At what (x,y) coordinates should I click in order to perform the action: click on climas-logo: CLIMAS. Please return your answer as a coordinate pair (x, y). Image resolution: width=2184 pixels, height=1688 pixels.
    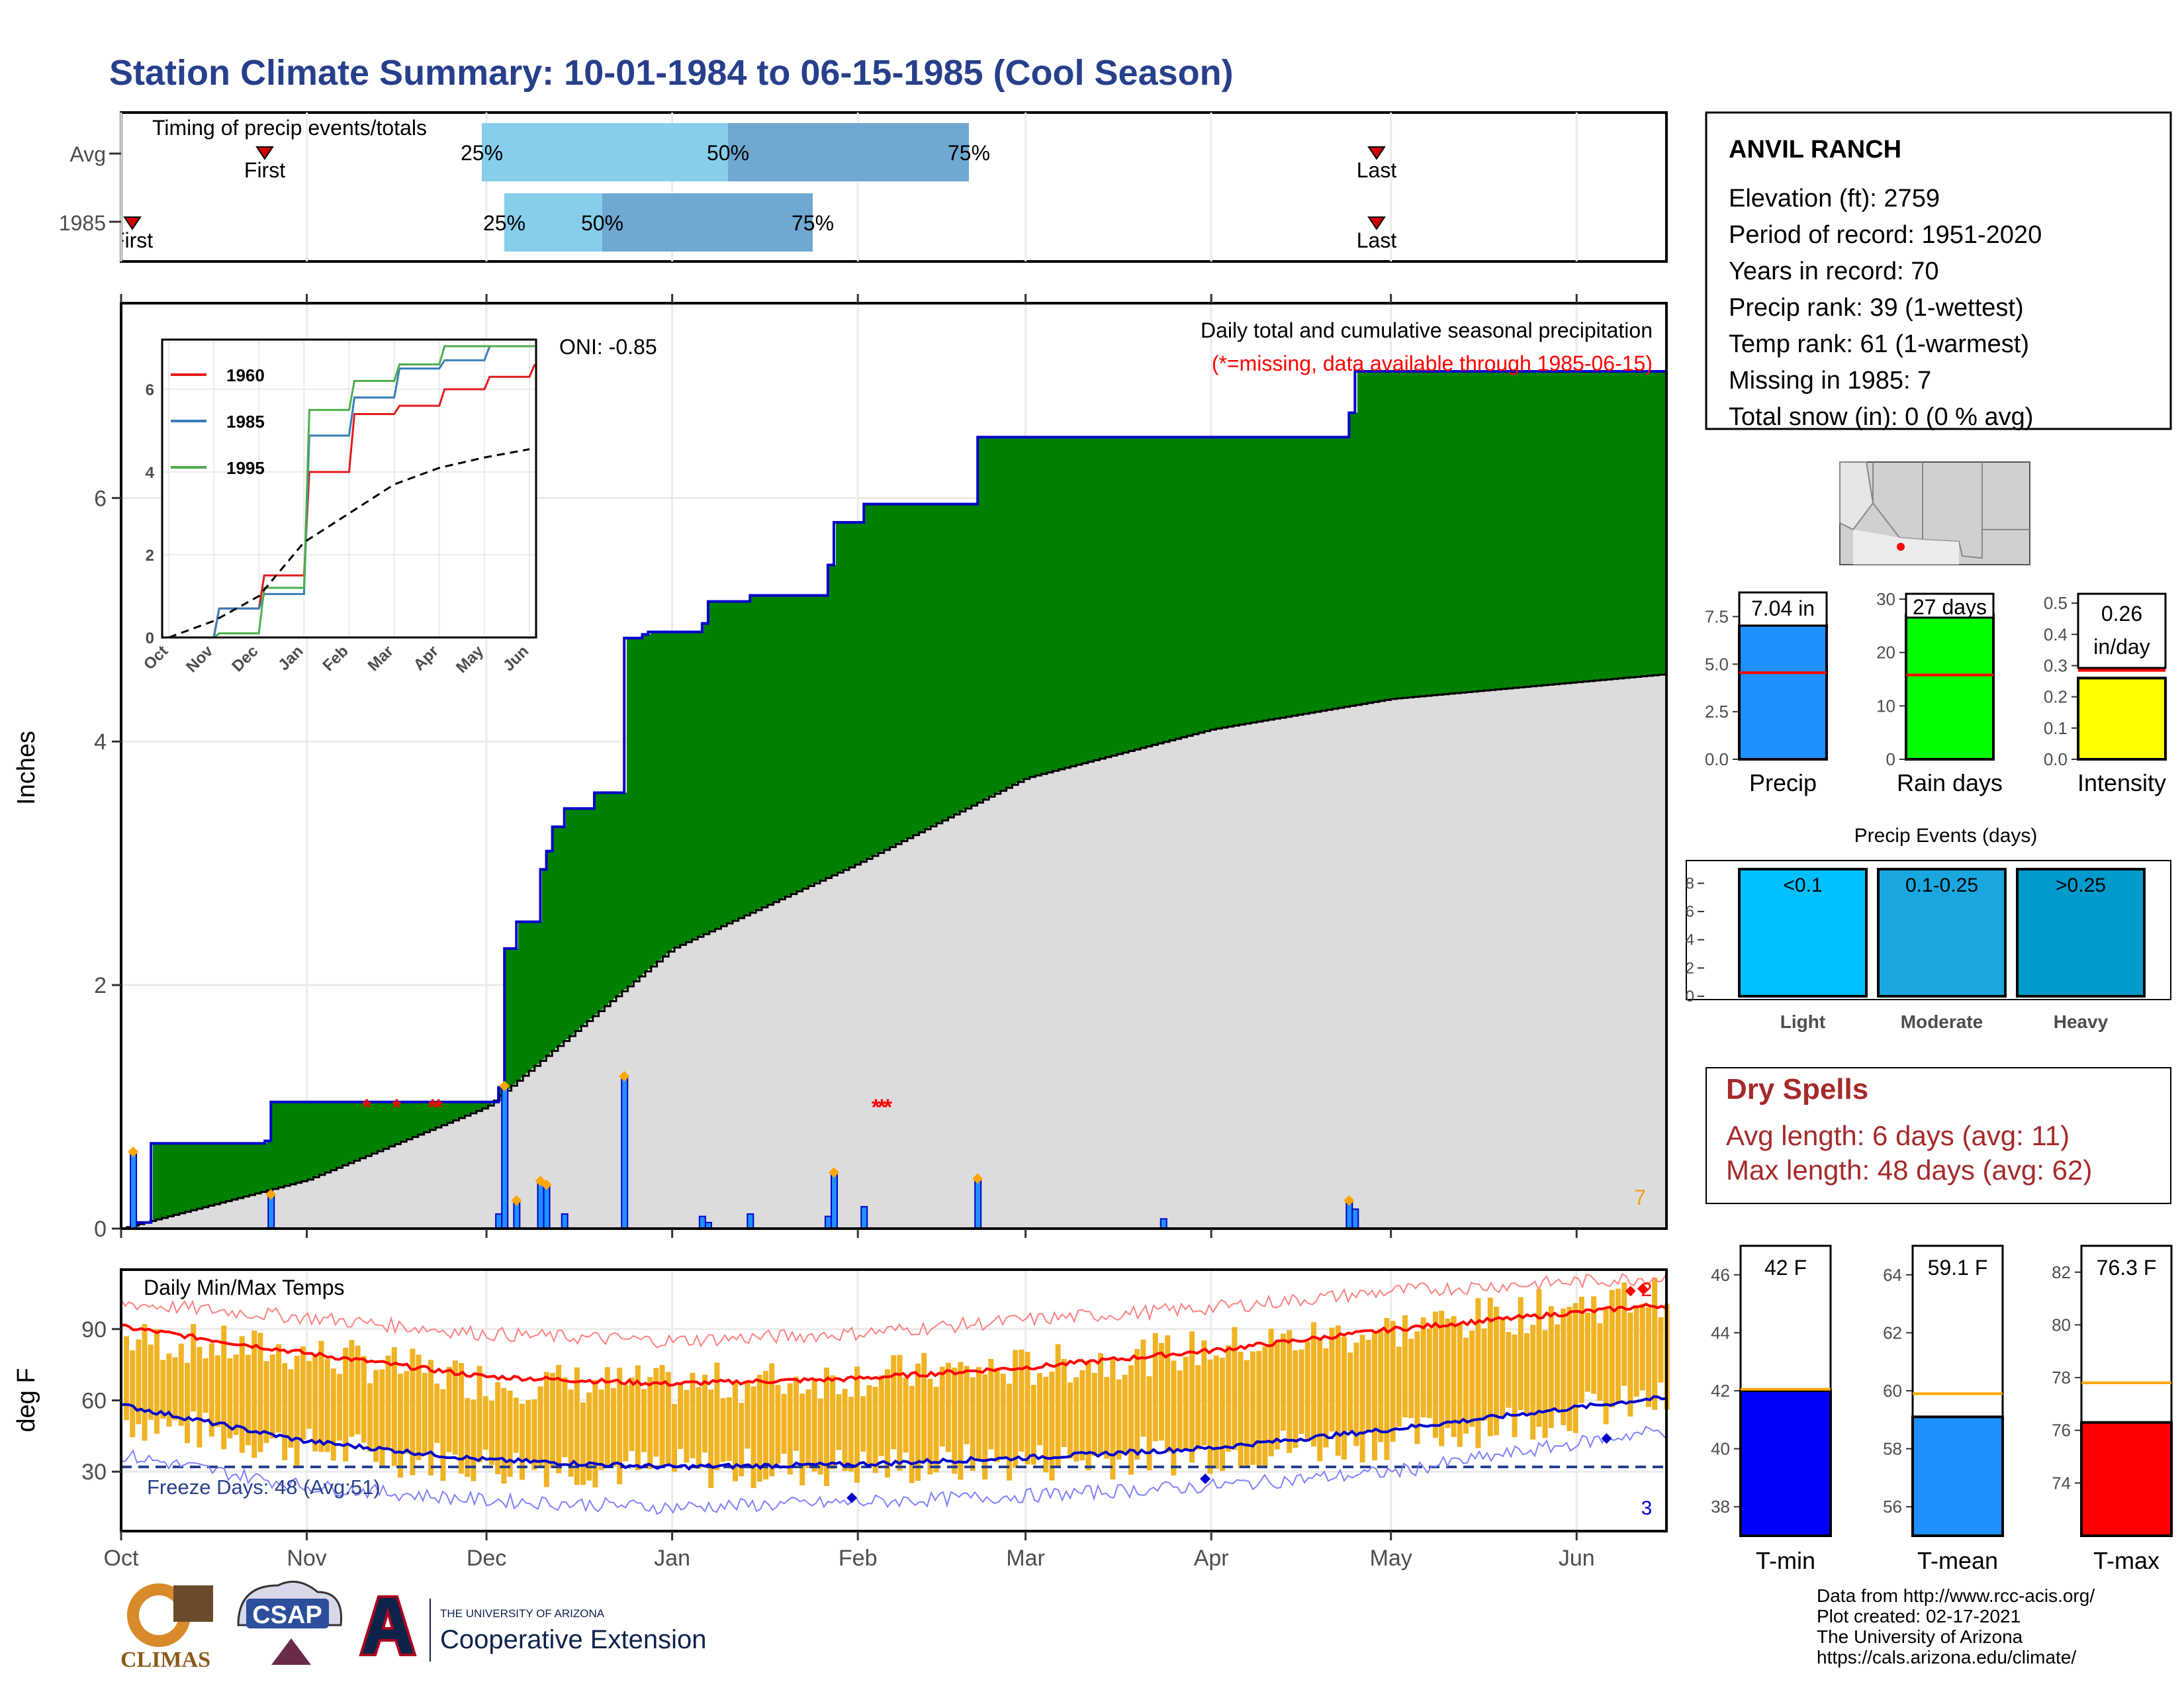
    Looking at the image, I should click on (167, 1627).